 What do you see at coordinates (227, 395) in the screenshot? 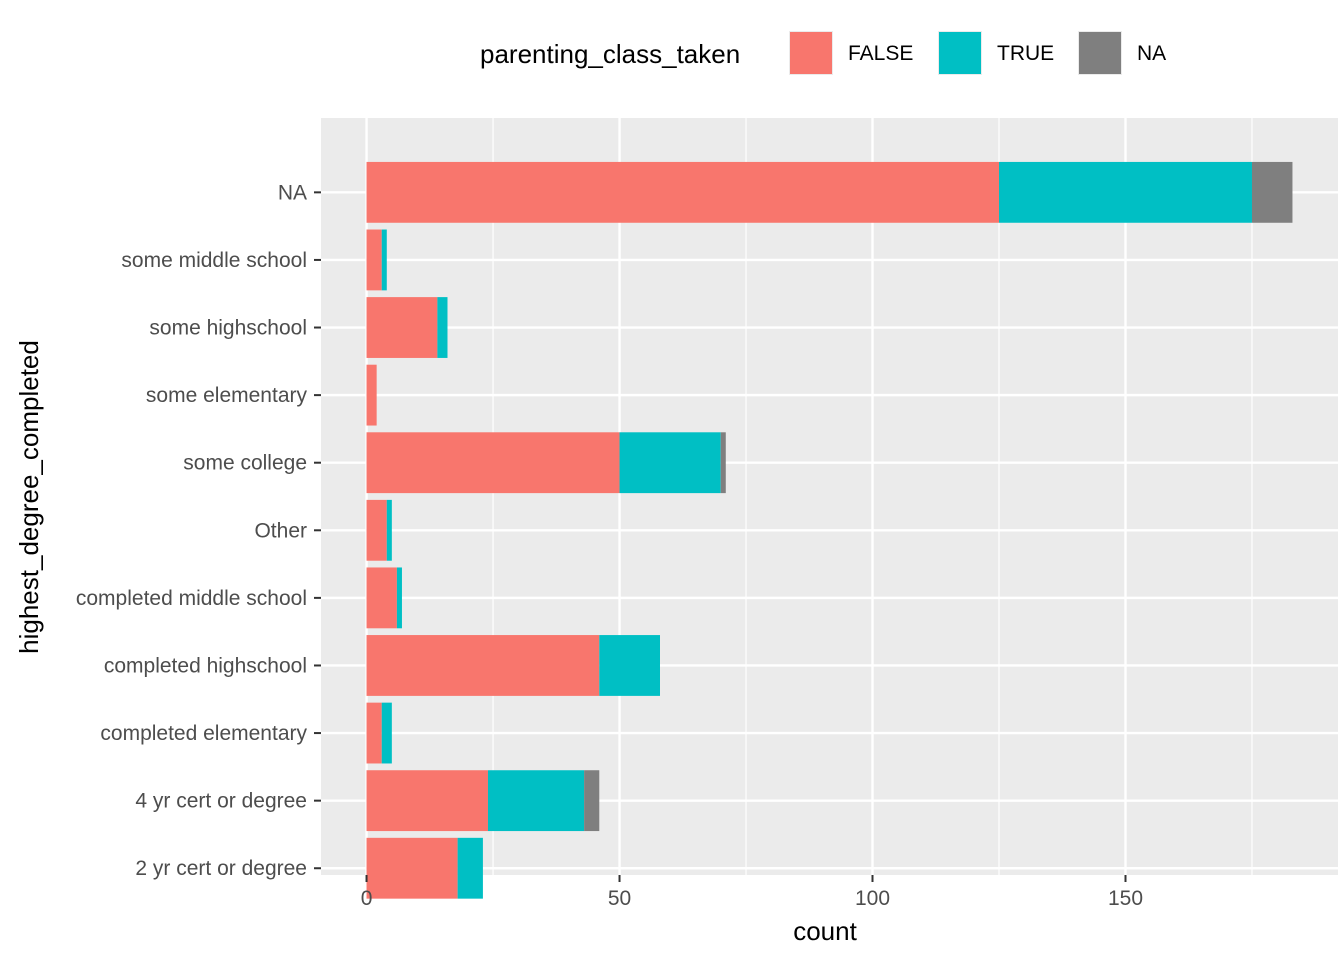
I see `y-tick-label: some elementary` at bounding box center [227, 395].